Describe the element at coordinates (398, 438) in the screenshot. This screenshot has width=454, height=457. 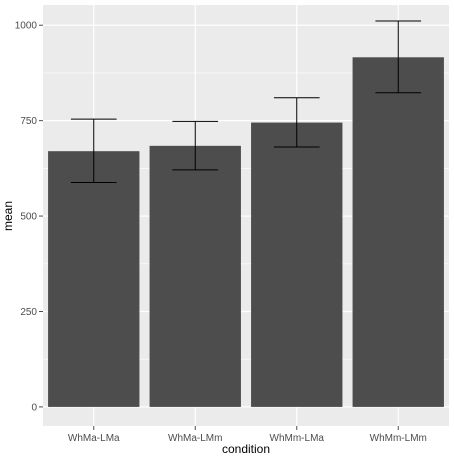
I see `x-tick-label: WhMm-LMm` at that location.